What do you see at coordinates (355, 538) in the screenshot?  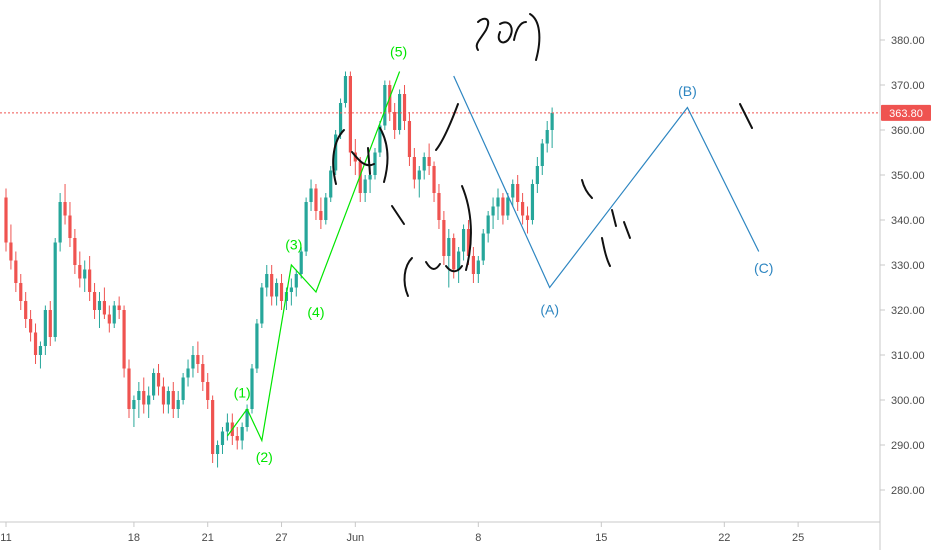 I see `x-tick-label: Jun` at bounding box center [355, 538].